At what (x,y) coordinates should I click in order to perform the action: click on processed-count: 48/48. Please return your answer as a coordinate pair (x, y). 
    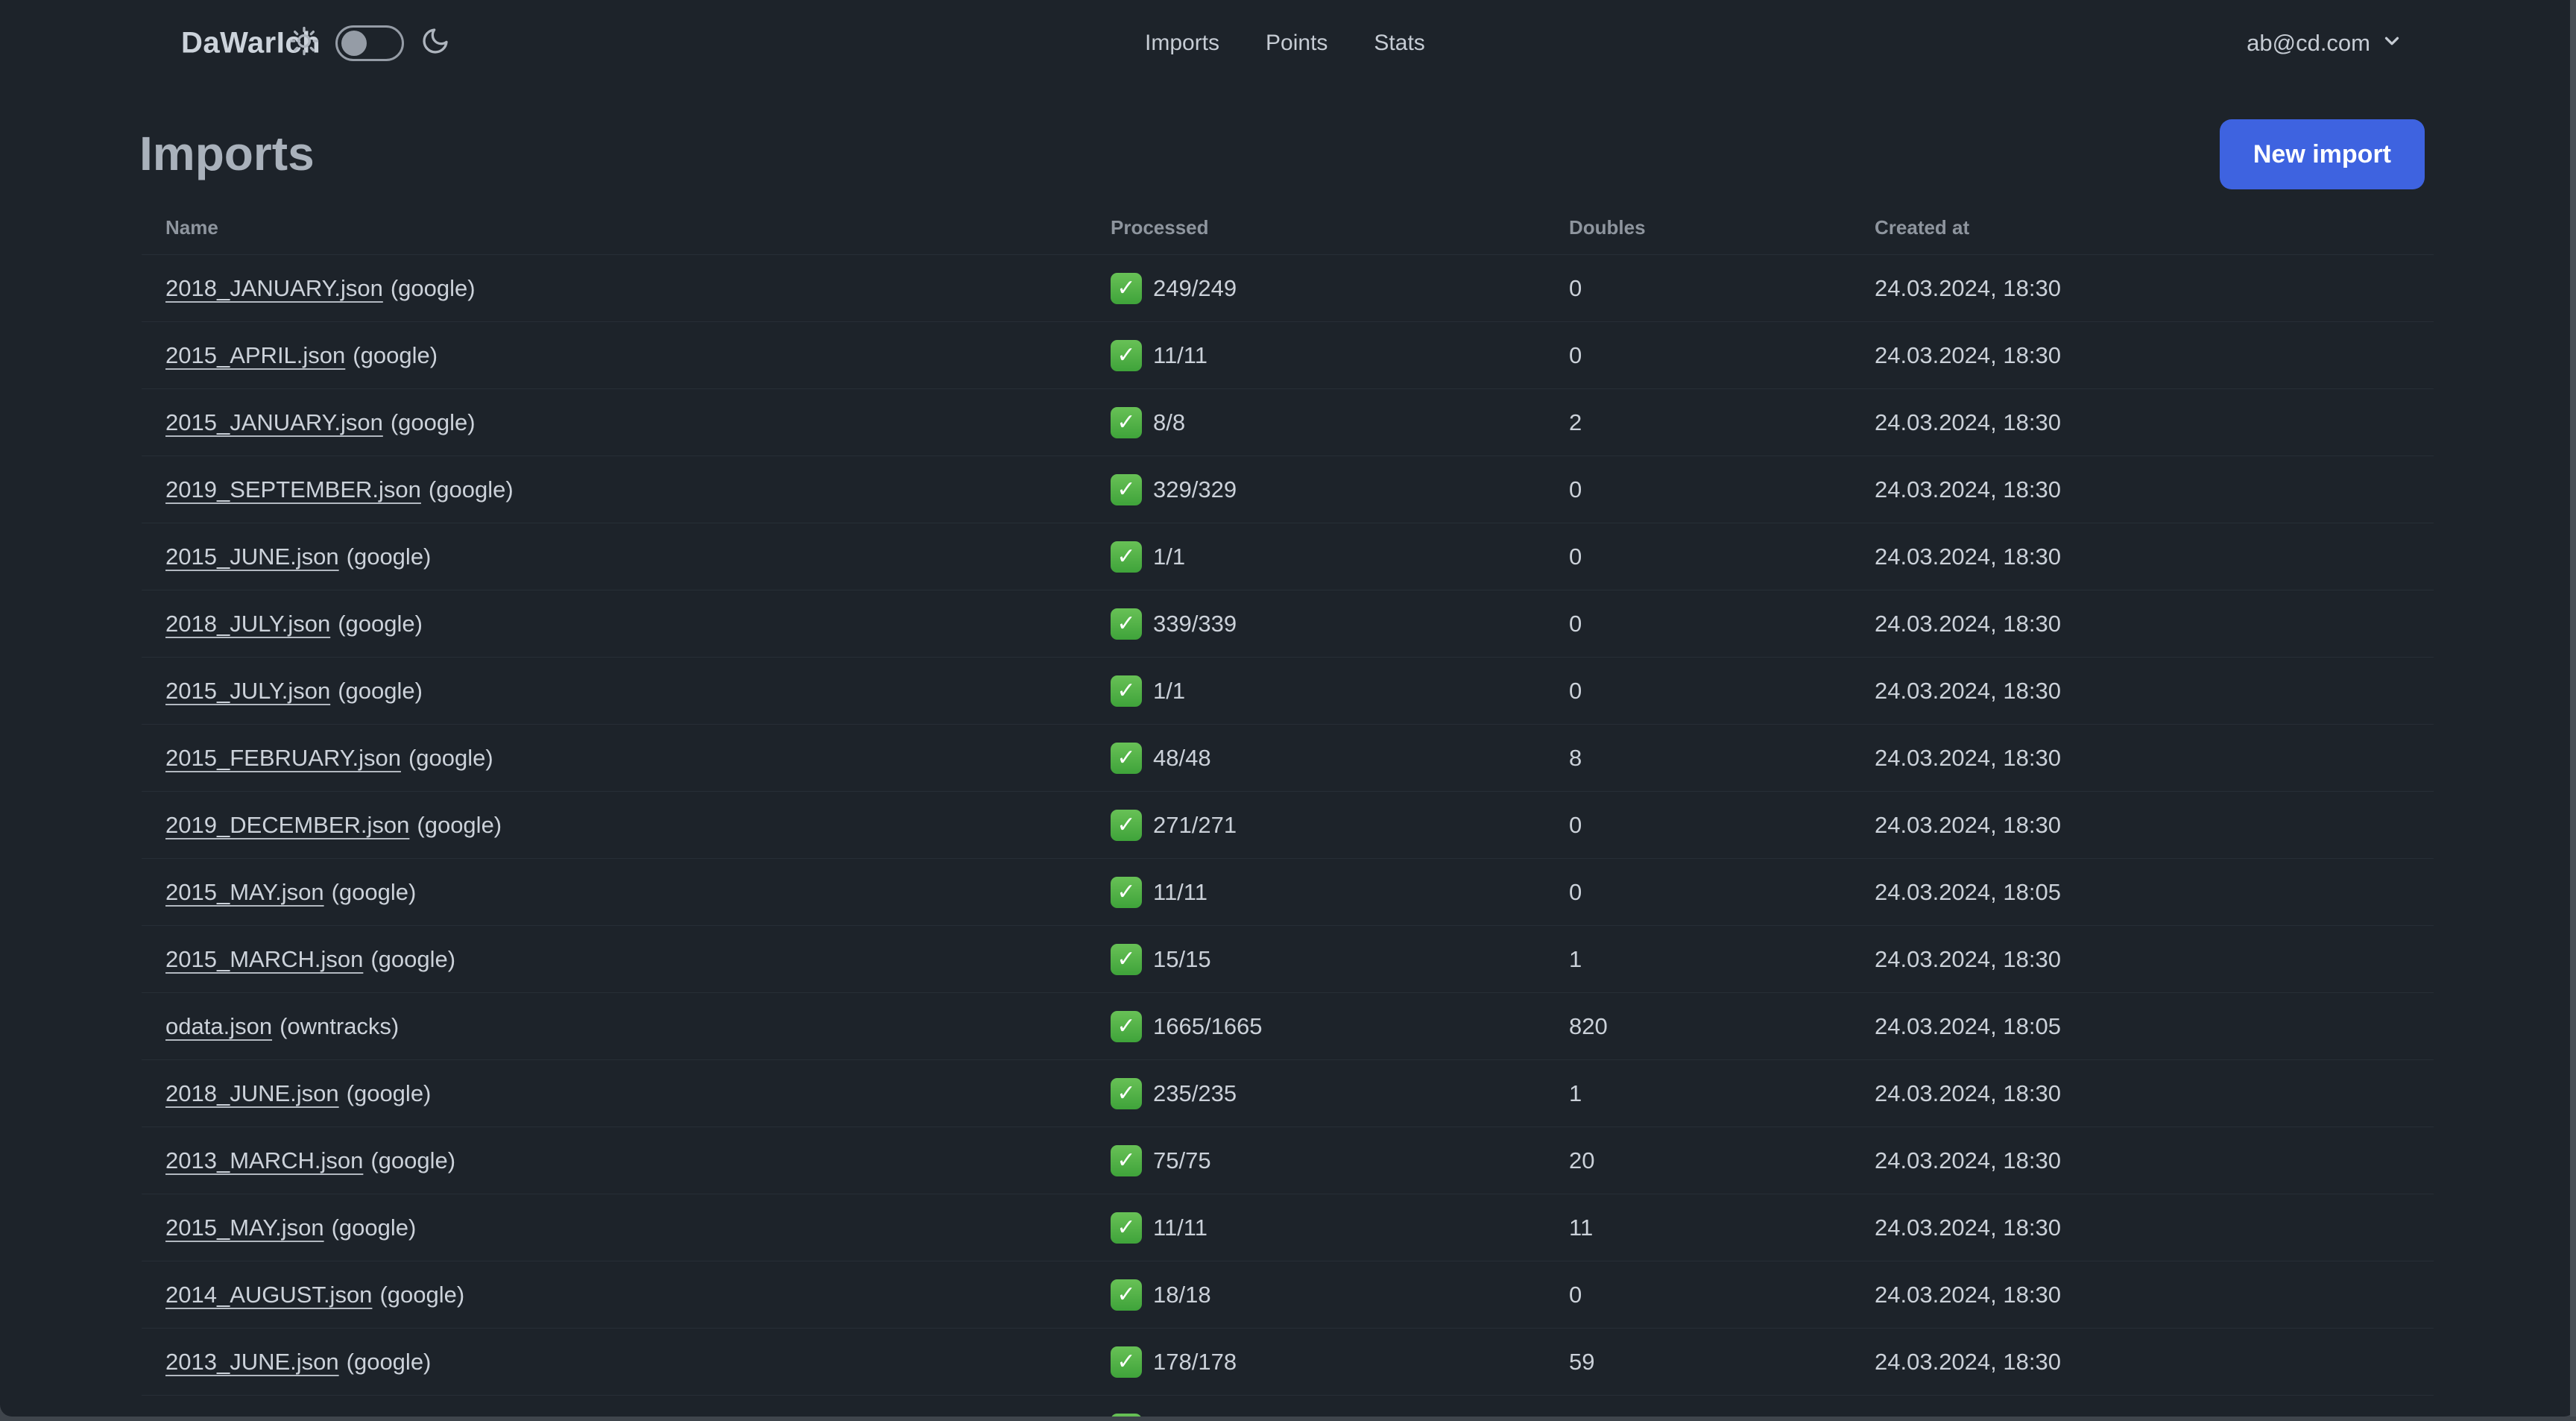
    Looking at the image, I should click on (1182, 757).